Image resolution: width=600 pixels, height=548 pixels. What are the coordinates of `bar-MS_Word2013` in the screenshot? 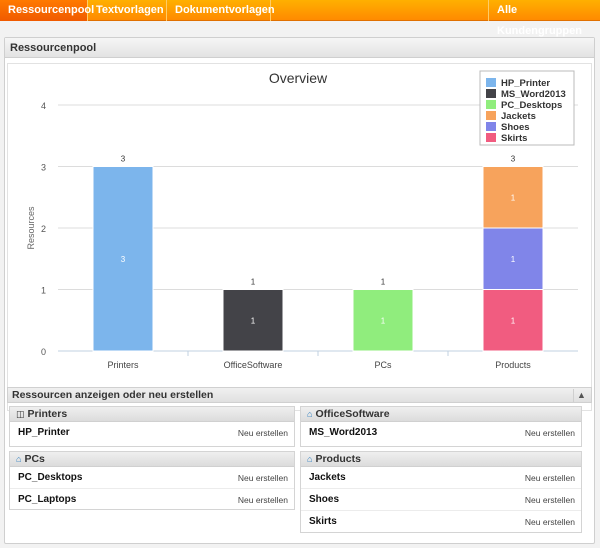 It's located at (253, 320).